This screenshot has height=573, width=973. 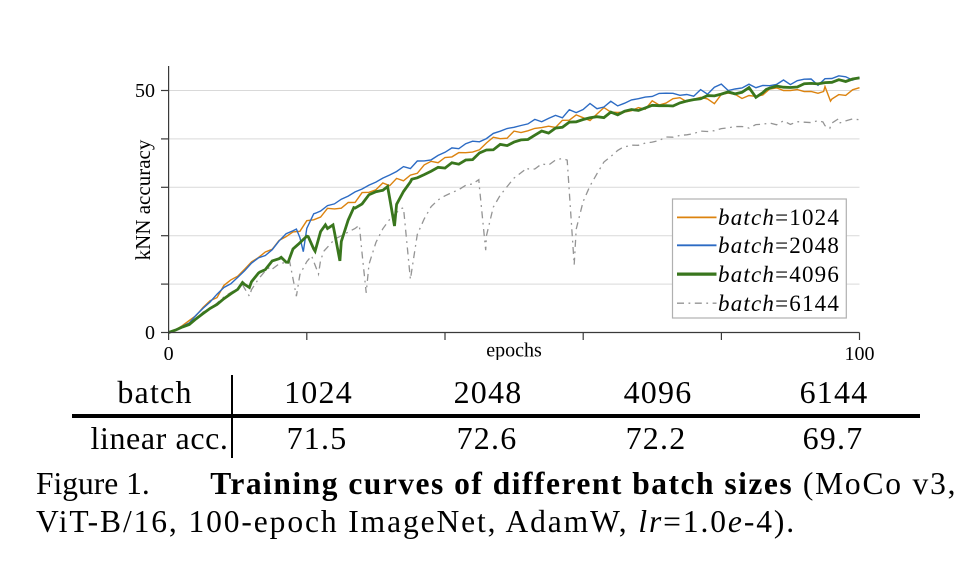 What do you see at coordinates (779, 274) in the screenshot?
I see `svg-text: batch=4096` at bounding box center [779, 274].